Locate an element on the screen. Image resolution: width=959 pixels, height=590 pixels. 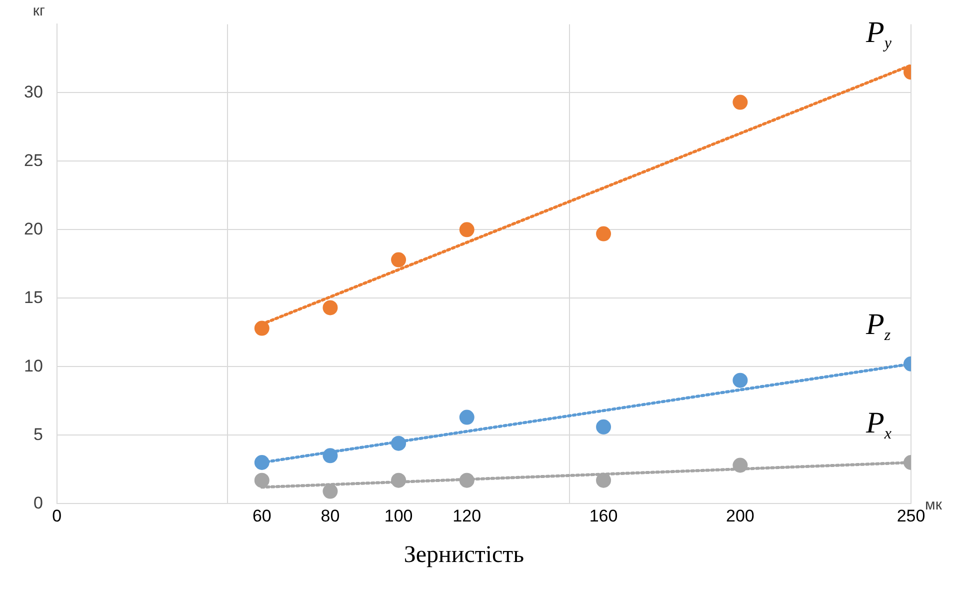
y-tick-label: 15 is located at coordinates (33, 297).